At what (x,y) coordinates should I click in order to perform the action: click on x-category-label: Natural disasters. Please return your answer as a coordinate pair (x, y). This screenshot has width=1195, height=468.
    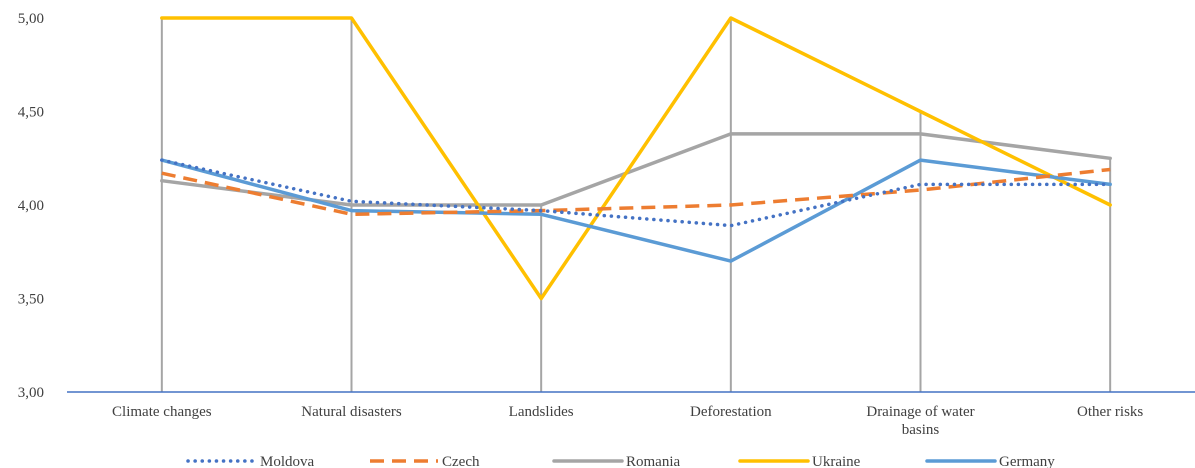
    Looking at the image, I should click on (351, 412).